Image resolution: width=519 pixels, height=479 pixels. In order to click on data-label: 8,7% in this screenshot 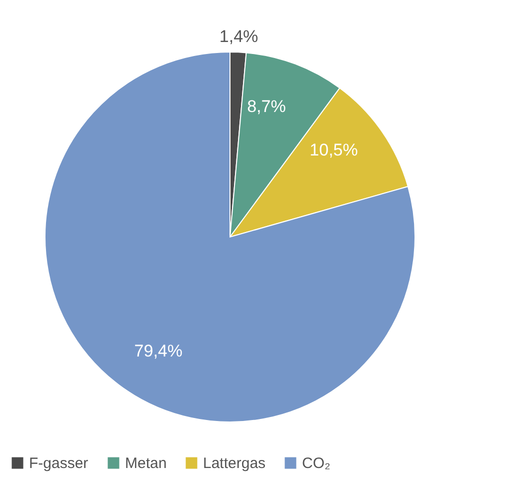, I will do `click(266, 106)`.